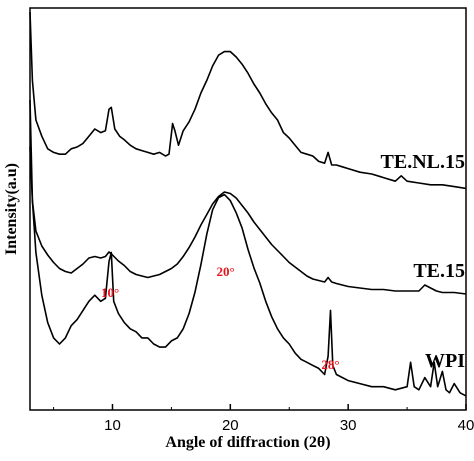 The height and width of the screenshot is (461, 474). Describe the element at coordinates (330, 364) in the screenshot. I see `peak-annotation: 28°` at that location.